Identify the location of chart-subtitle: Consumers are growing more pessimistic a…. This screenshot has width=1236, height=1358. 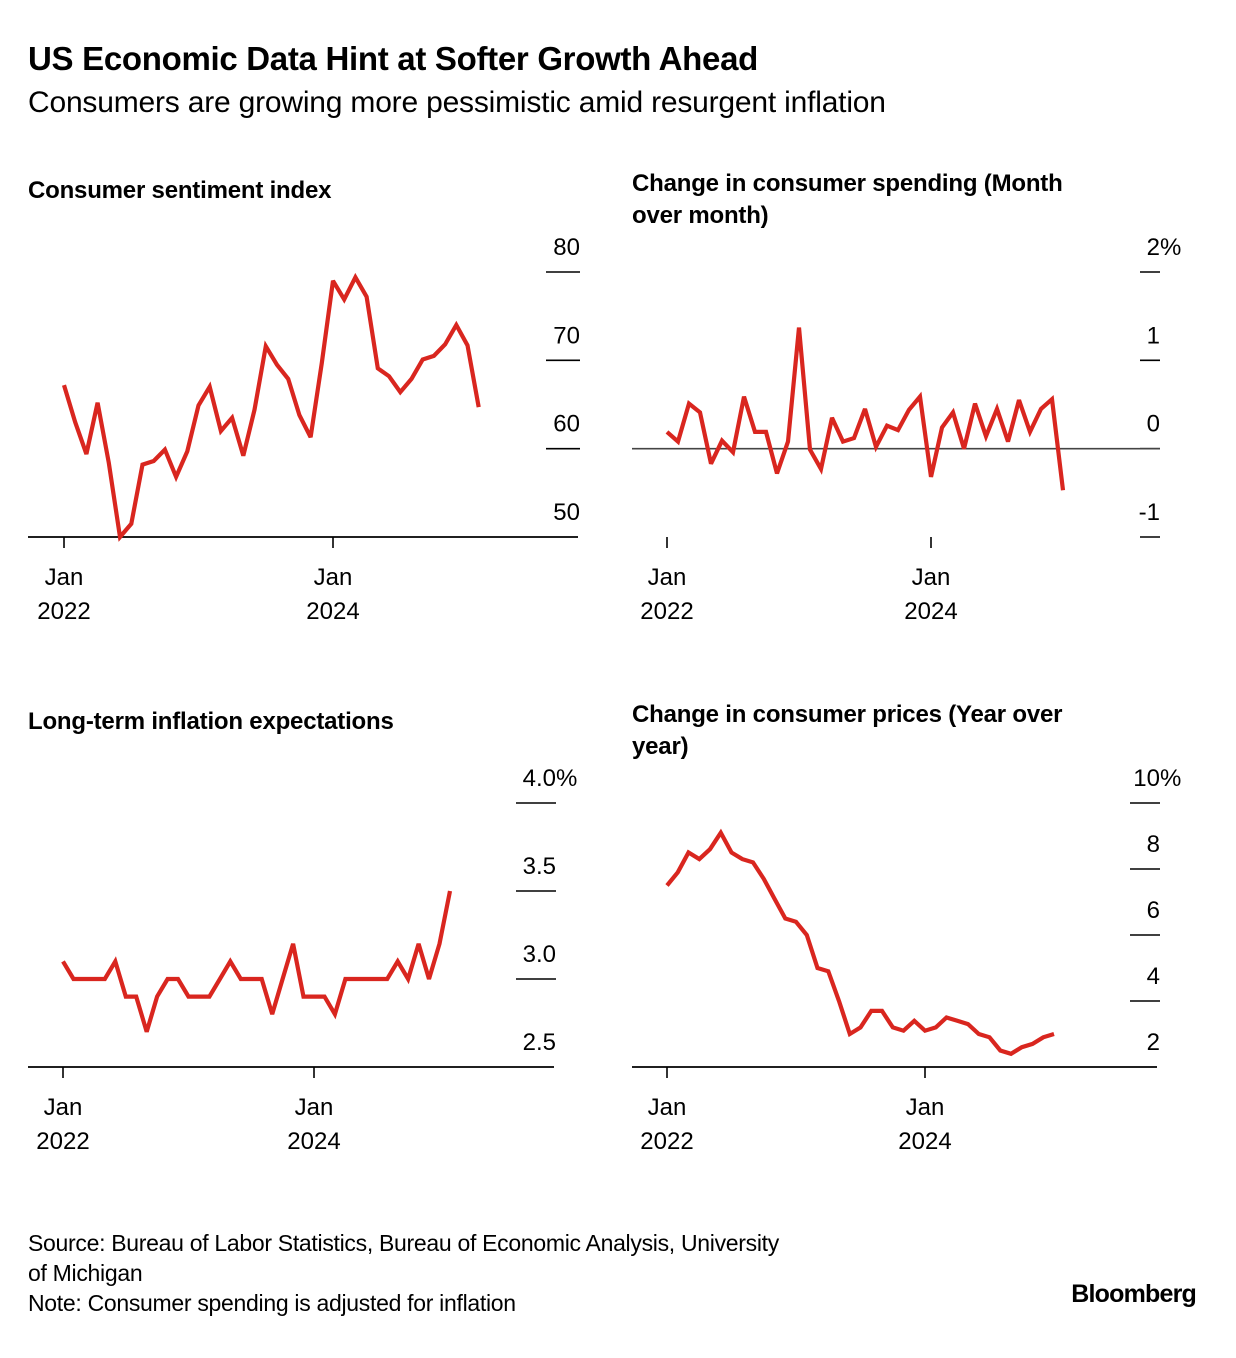
(457, 102).